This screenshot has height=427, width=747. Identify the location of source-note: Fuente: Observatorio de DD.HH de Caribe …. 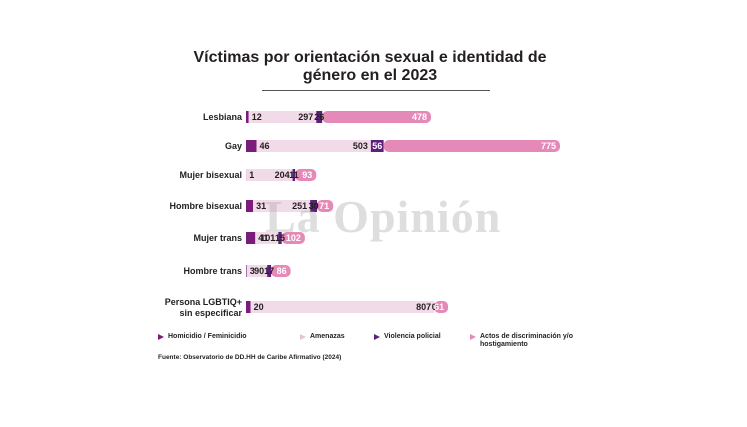
(250, 357).